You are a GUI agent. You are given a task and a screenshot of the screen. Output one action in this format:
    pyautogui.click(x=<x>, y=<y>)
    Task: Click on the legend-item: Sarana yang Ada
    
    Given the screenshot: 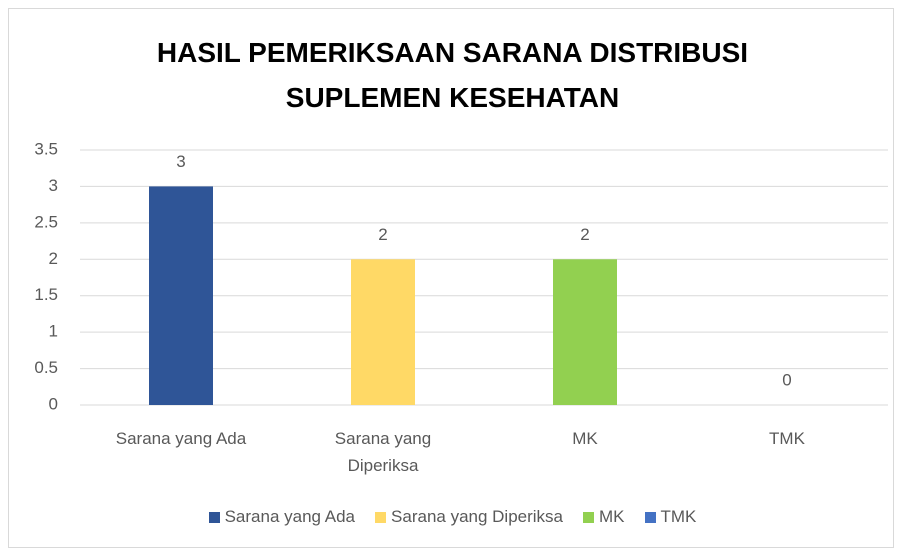 What is the action you would take?
    pyautogui.click(x=282, y=517)
    